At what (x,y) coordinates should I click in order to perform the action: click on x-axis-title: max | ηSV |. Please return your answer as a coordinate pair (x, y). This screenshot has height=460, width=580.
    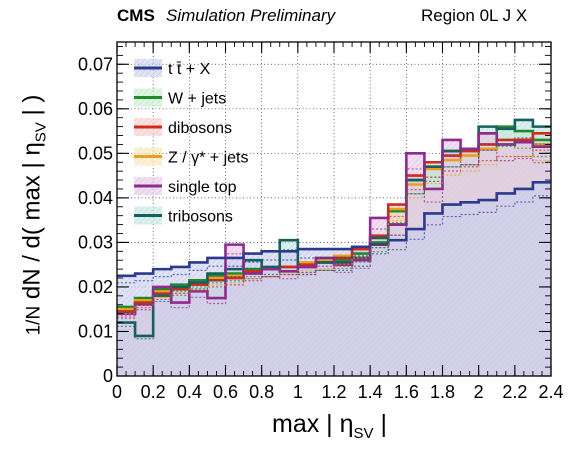
    Looking at the image, I should click on (329, 426).